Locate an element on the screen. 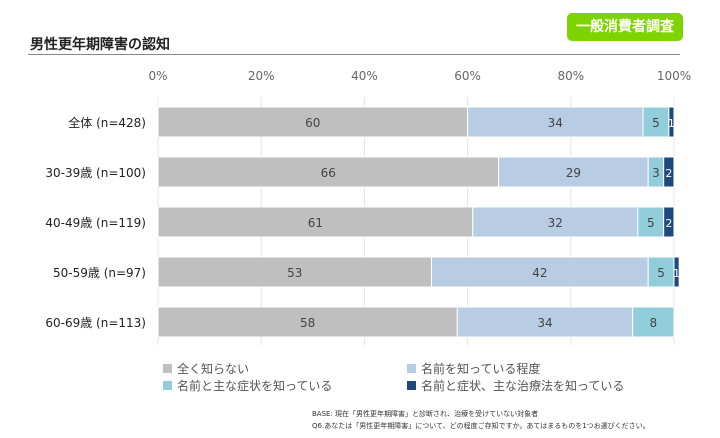 The width and height of the screenshot is (720, 438). data-label: 53 is located at coordinates (294, 273).